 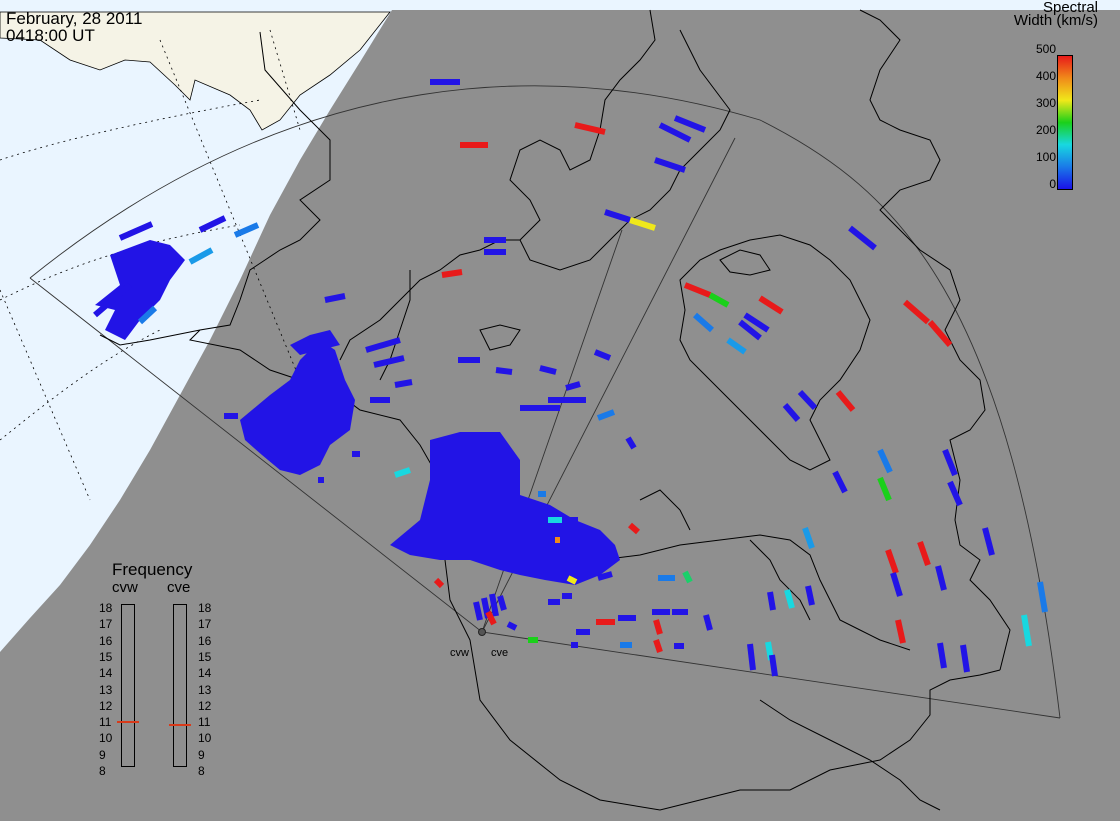 I want to click on radar-site-marker, so click(x=482, y=632).